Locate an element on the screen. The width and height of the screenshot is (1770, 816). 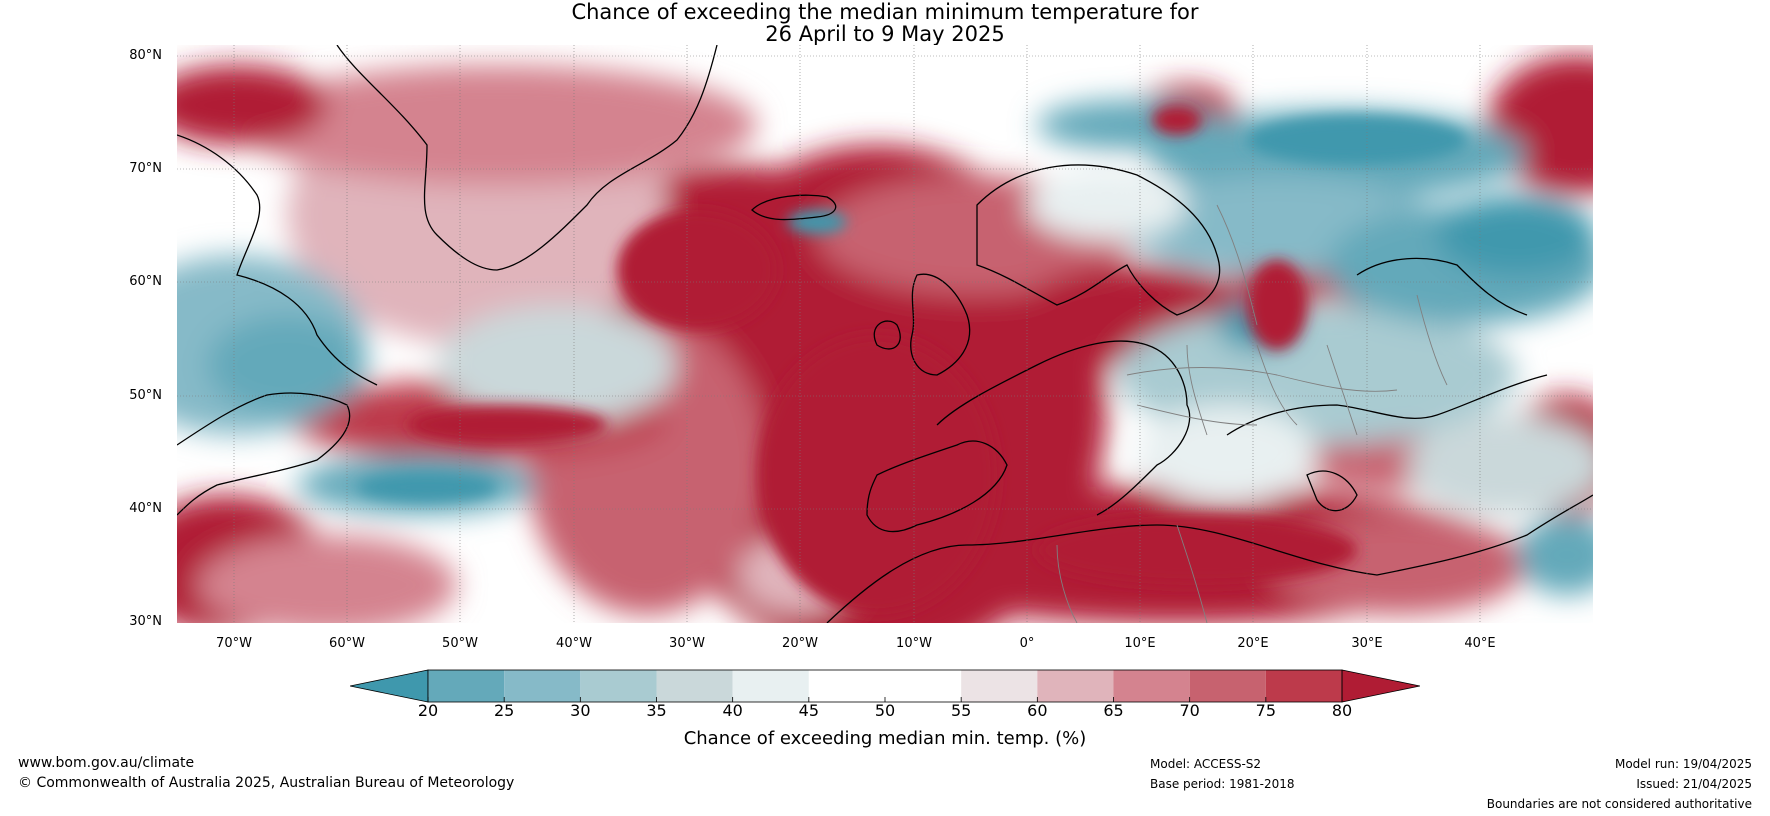
lon-label-70w: 70°W is located at coordinates (234, 643).